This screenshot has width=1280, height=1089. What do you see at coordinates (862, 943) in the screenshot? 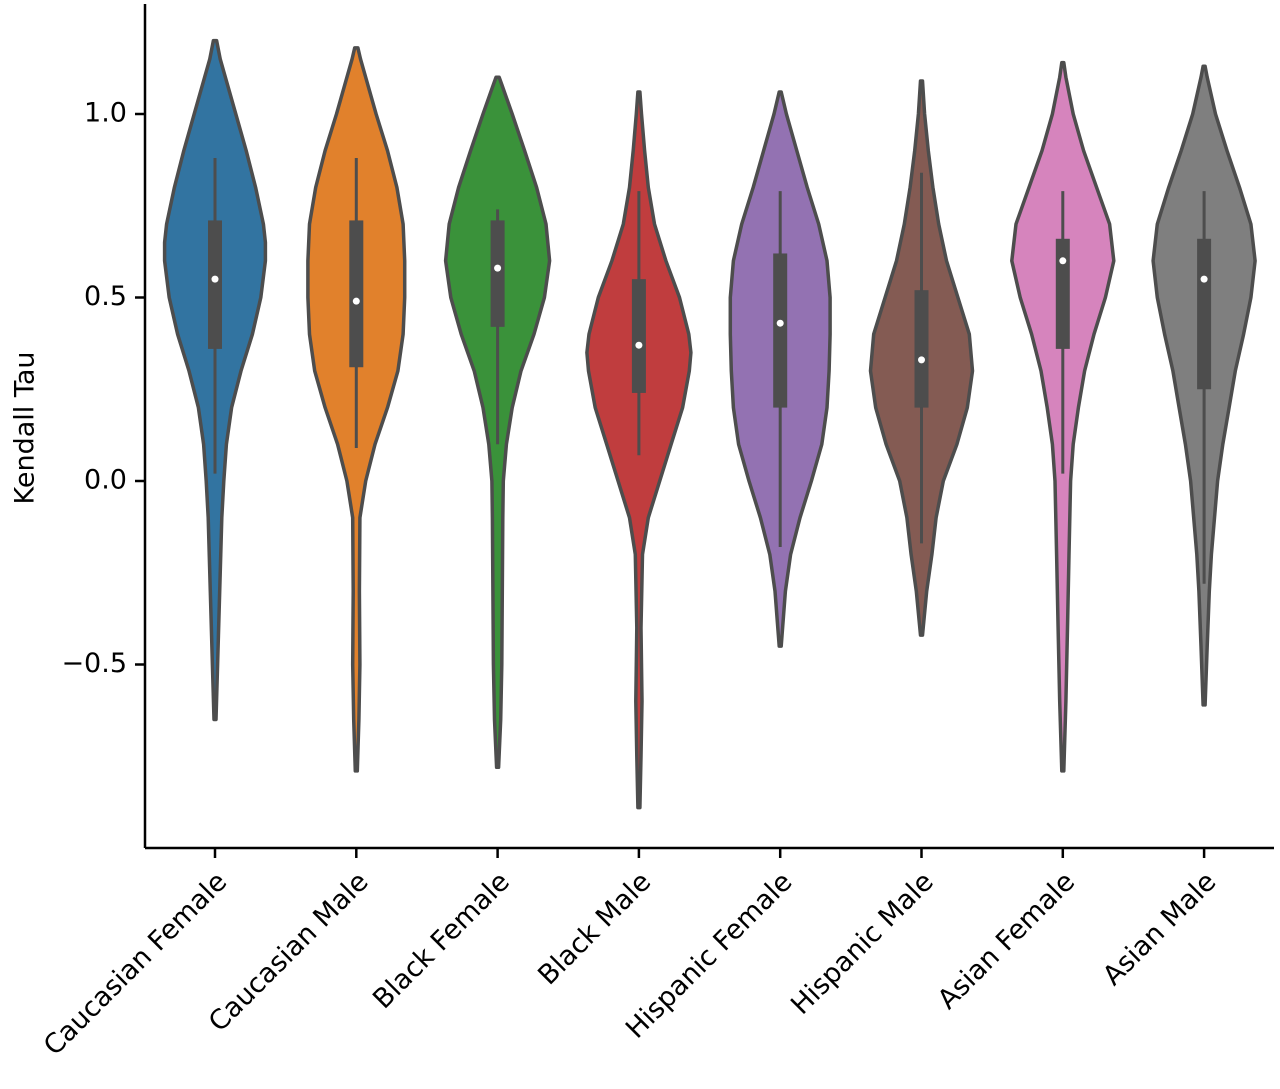
I see `x-tick-label-hispanic-male: Hispanic Male` at bounding box center [862, 943].